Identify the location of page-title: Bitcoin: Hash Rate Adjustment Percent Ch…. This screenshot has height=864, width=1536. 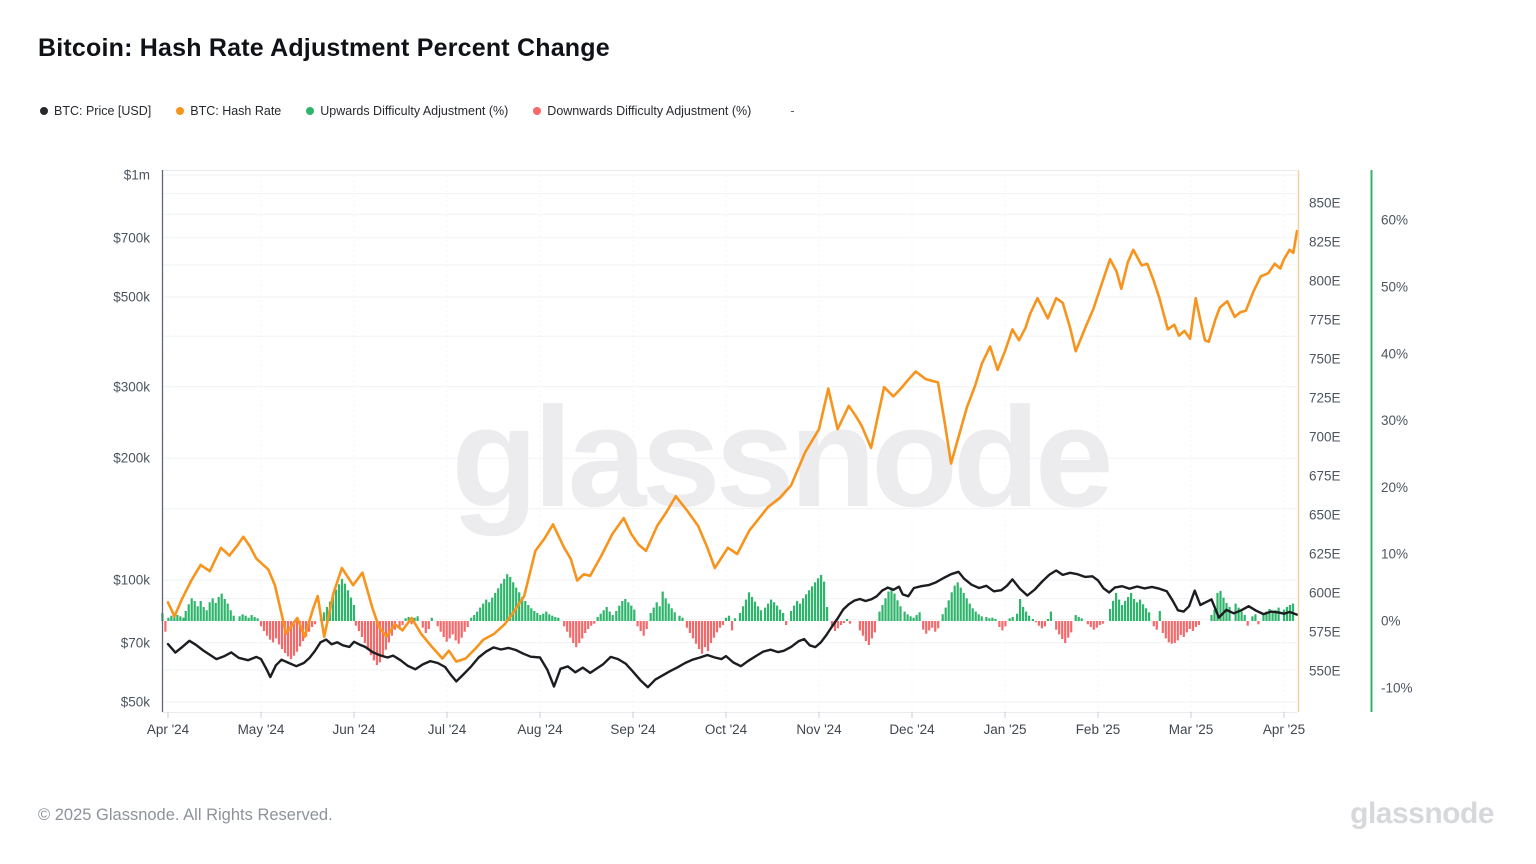
(324, 48).